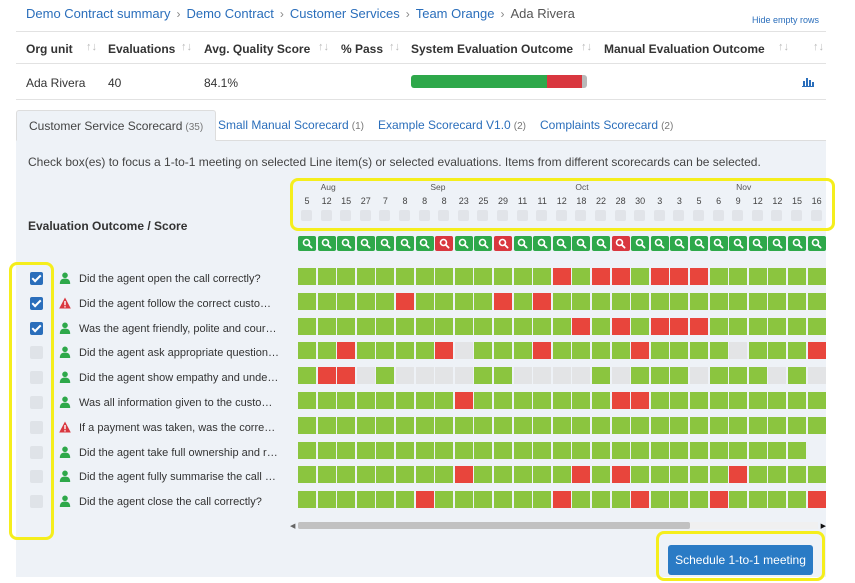  Describe the element at coordinates (455, 13) in the screenshot. I see `breadcrumb-team-orange: Team Orange` at that location.